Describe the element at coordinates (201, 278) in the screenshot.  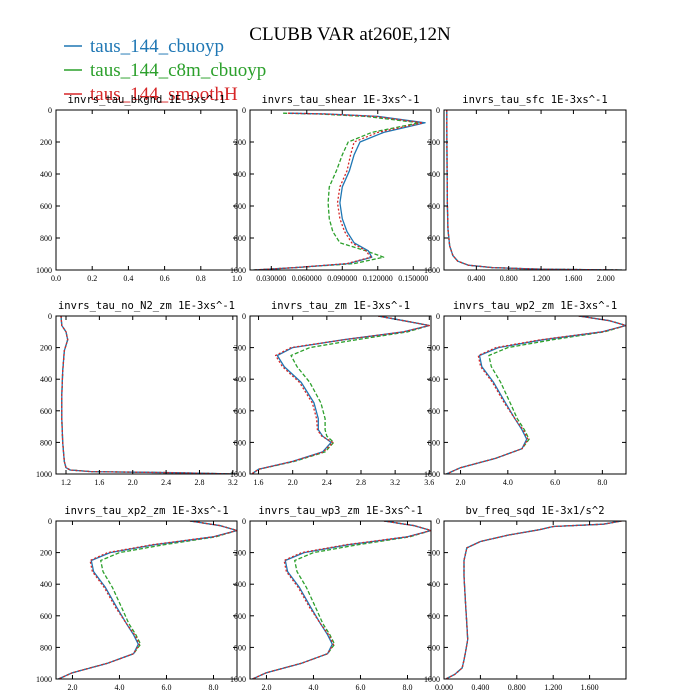
I see `x-tick-label: 0.8` at that location.